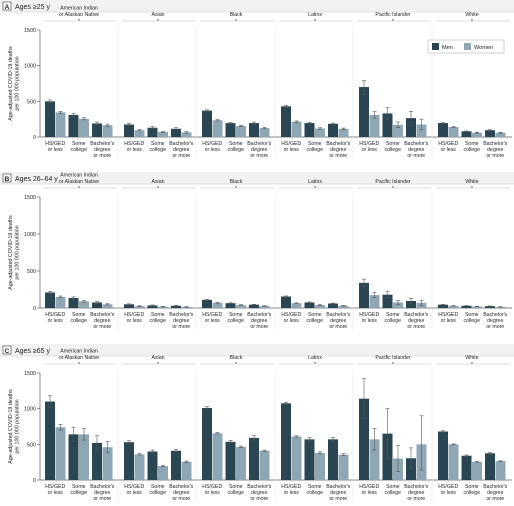 Image resolution: width=514 pixels, height=506 pixels. Describe the element at coordinates (79, 9) in the screenshot. I see `group-label: American Indian` at that location.